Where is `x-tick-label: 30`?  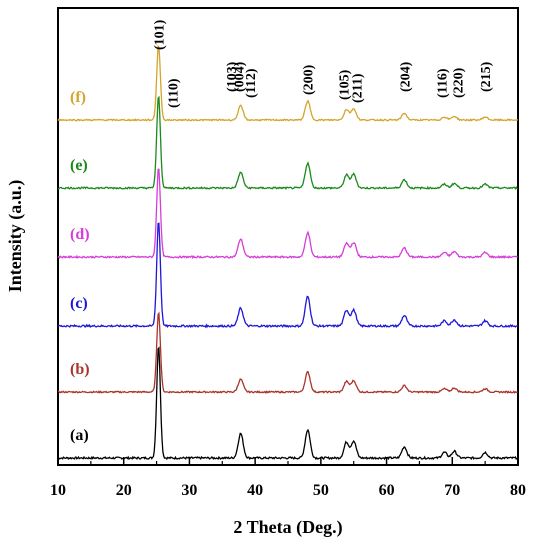
x-tick-label: 30 is located at coordinates (189, 490).